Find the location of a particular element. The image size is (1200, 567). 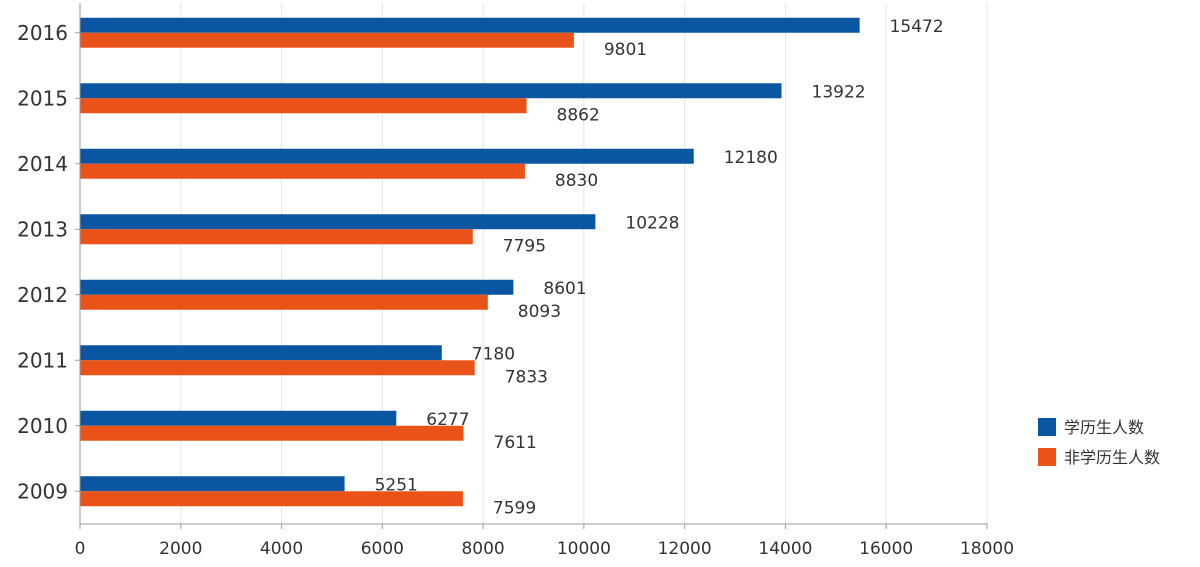

x-tick-label: 12000 is located at coordinates (685, 549).